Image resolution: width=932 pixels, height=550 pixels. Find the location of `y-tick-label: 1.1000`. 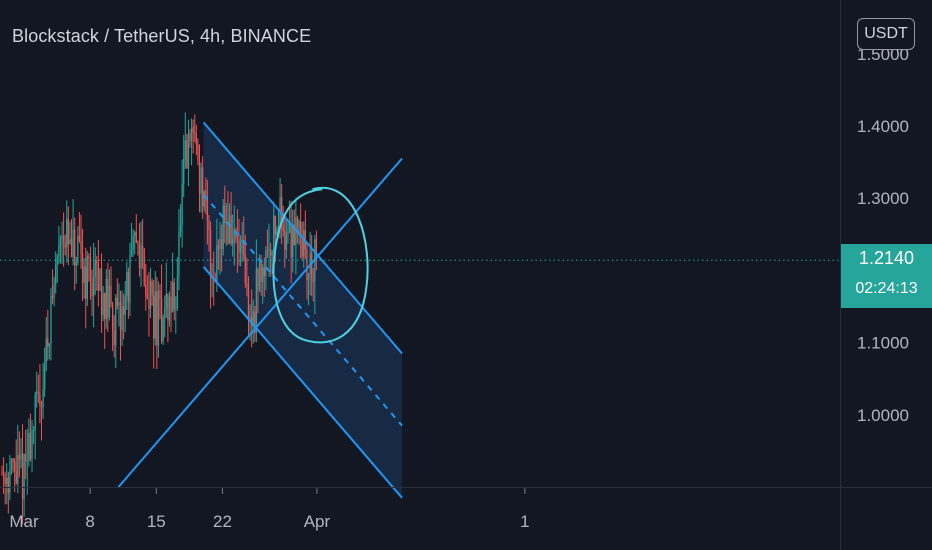

y-tick-label: 1.1000 is located at coordinates (883, 343).